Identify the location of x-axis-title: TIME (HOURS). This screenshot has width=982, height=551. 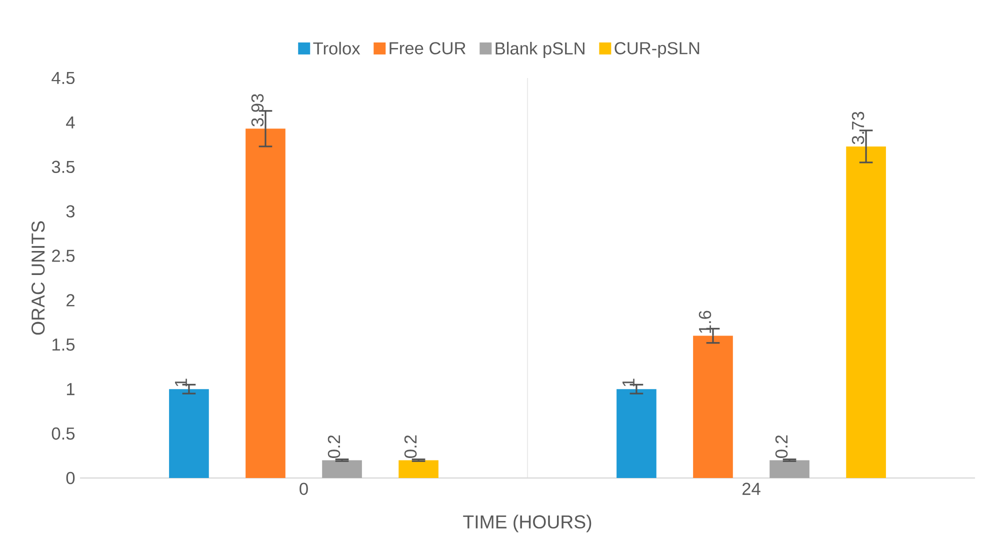
(527, 523).